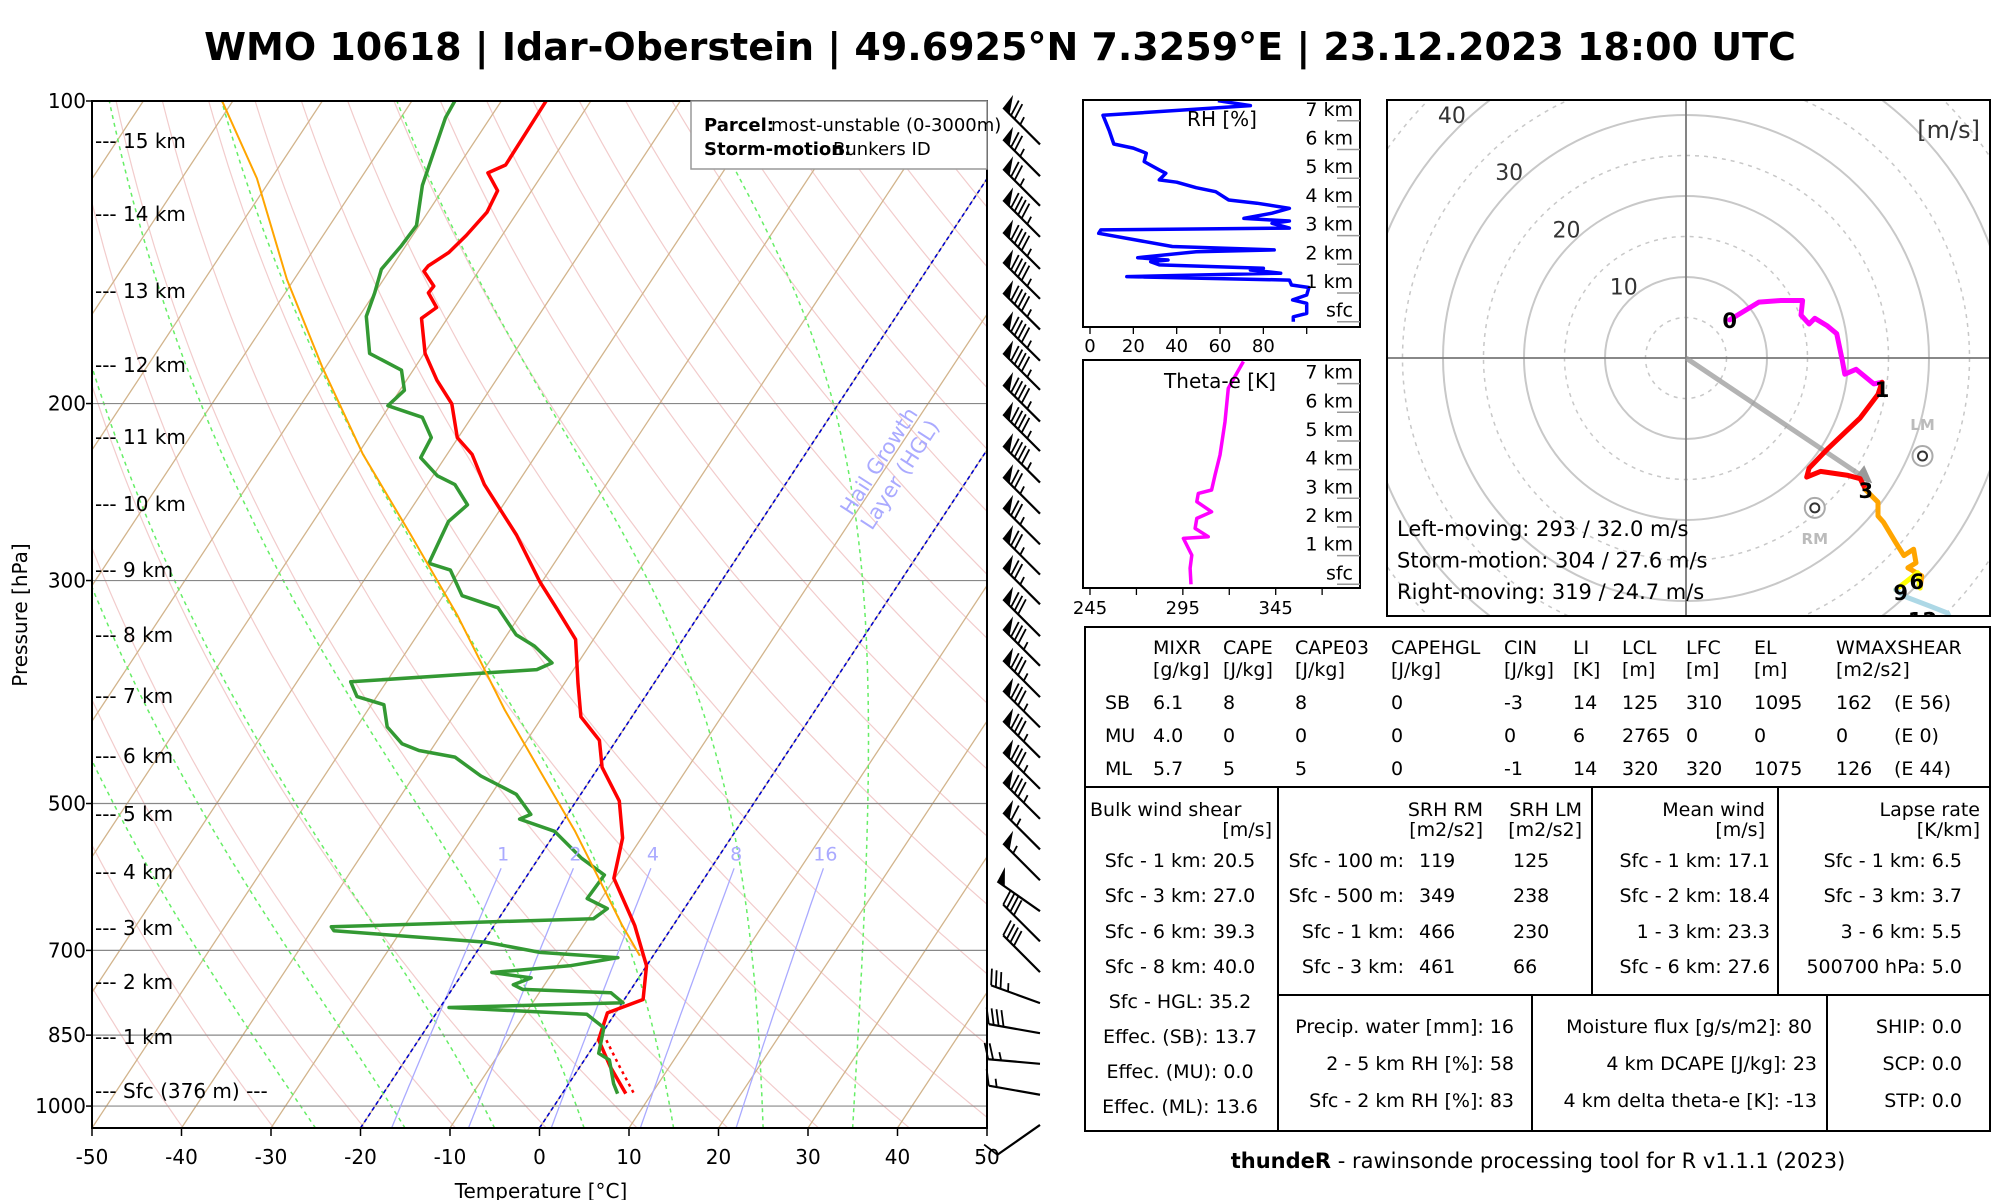 The image size is (2000, 1200). What do you see at coordinates (1166, 810) in the screenshot?
I see `bulk-shear-title: Bulk wind shear` at bounding box center [1166, 810].